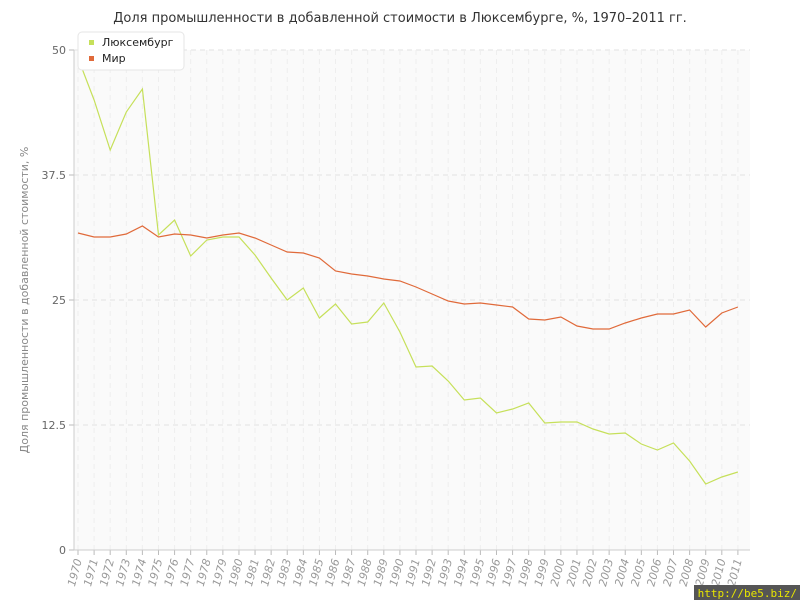  I want to click on y-axis-ticks: 0 12.5 25 37.5 50, so click(58, 300).